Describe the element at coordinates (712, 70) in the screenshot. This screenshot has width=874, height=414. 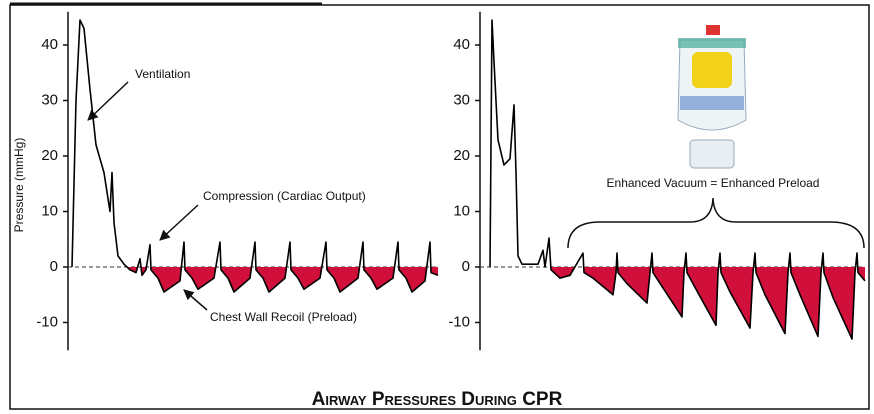
I see `device-valve` at that location.